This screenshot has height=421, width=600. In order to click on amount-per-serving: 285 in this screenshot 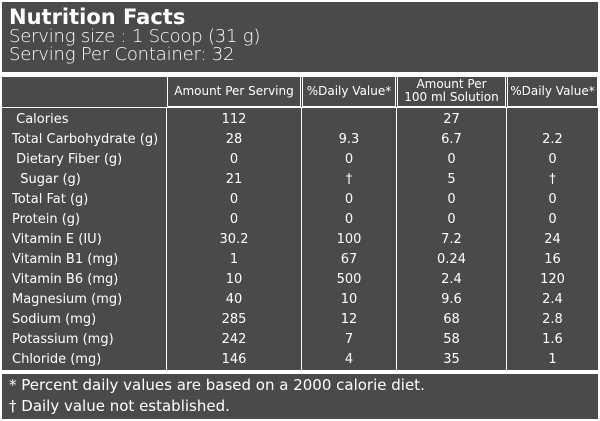, I will do `click(234, 319)`.